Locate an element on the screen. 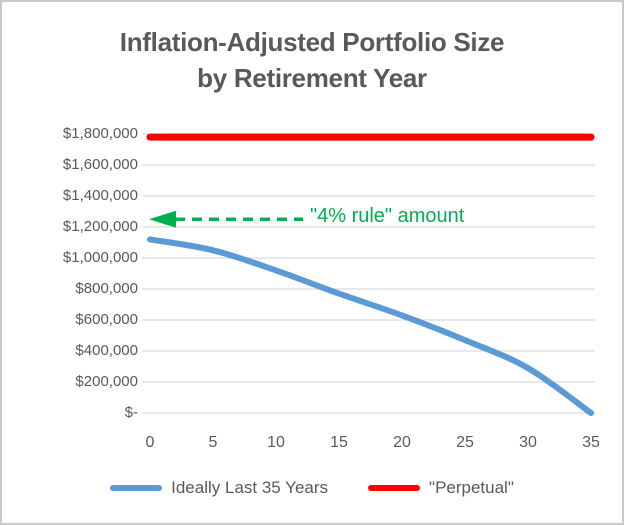  y-tick-label: $600,000 is located at coordinates (106, 319).